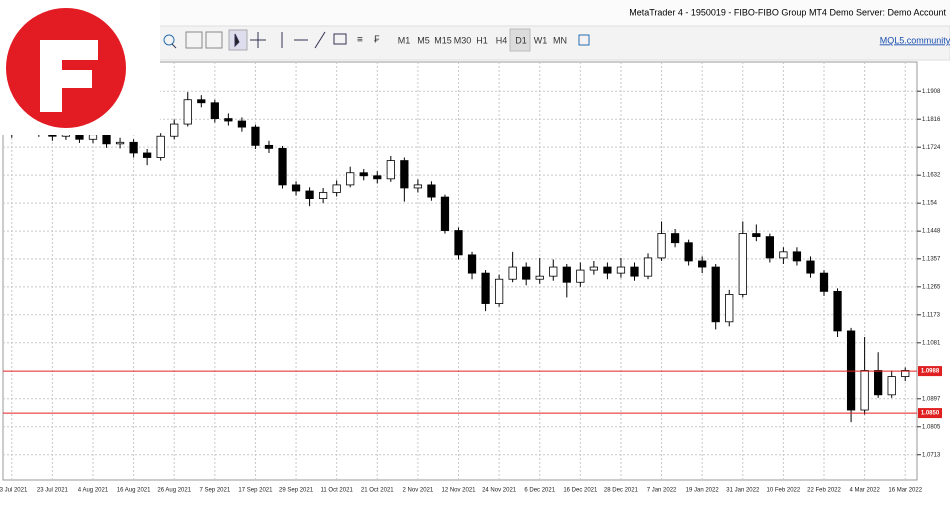 This screenshot has width=950, height=505. What do you see at coordinates (931, 287) in the screenshot?
I see `y-tick-label: 1.1265` at bounding box center [931, 287].